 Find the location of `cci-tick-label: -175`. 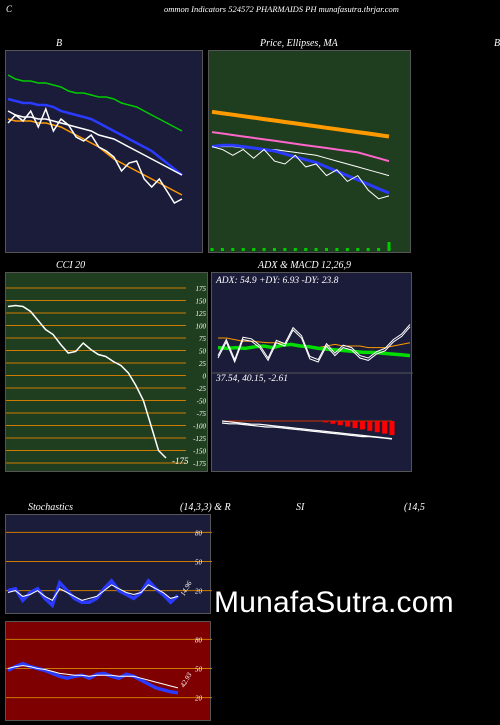

cci-tick-label: -175 is located at coordinates (199, 464).